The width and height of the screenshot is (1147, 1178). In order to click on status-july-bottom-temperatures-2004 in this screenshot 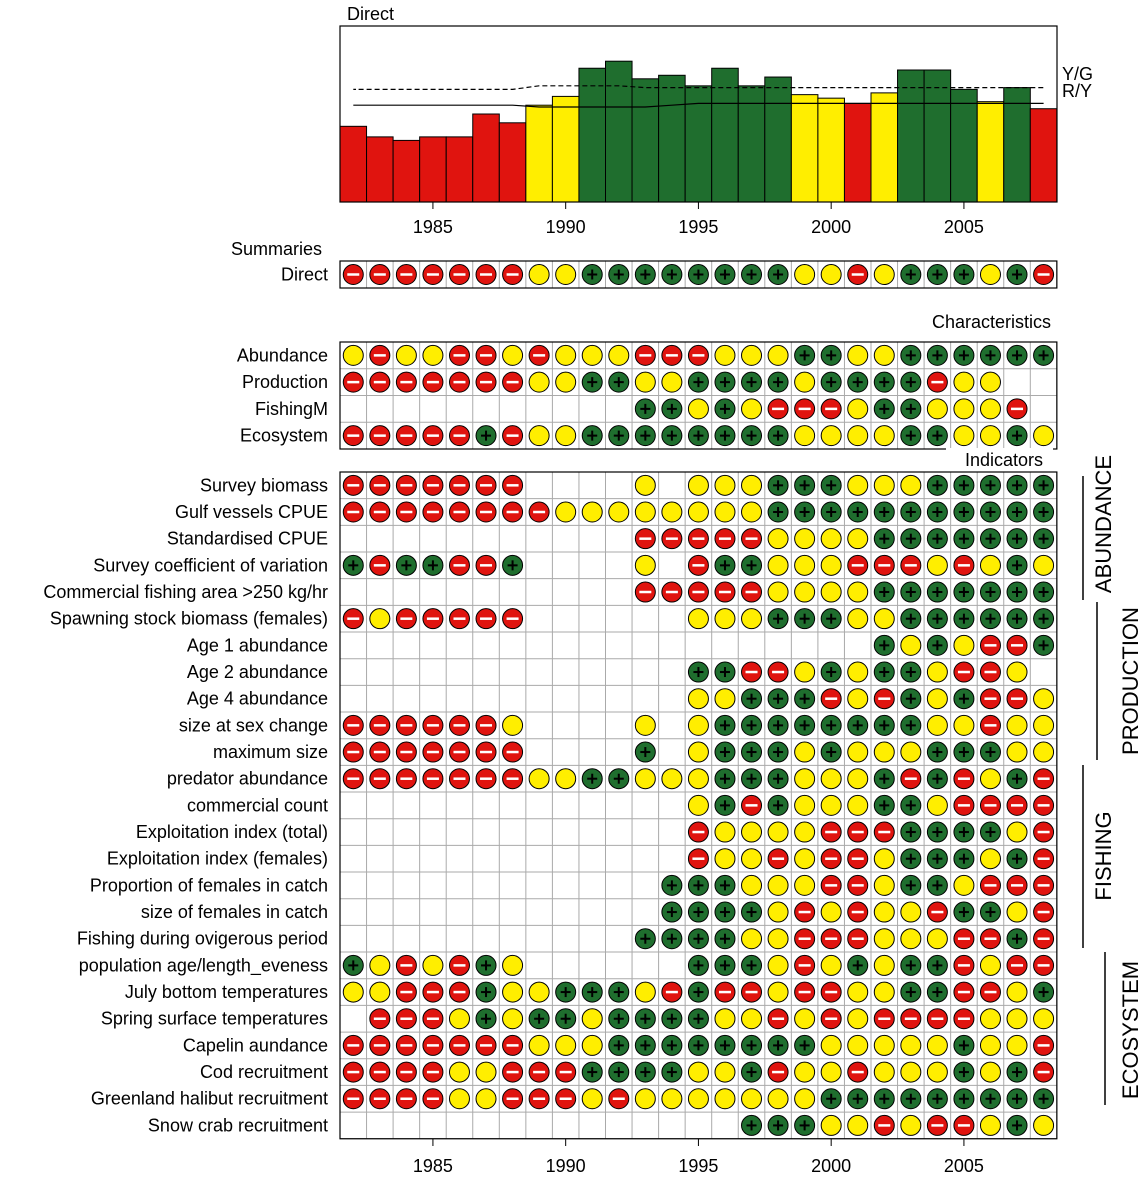, I will do `click(937, 992)`.